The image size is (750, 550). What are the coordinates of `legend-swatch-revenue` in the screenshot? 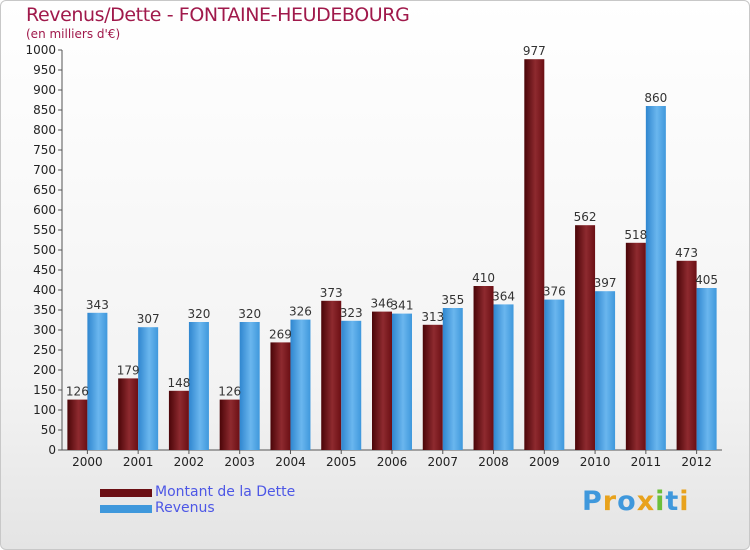 It's located at (126, 509).